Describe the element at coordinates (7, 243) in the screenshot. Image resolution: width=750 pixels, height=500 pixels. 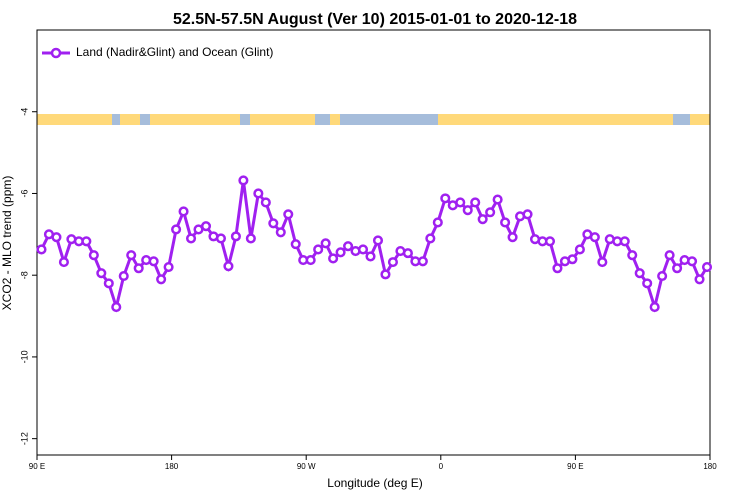
I see `y-axis-label: XCO2 - MLO trend (ppm)` at that location.